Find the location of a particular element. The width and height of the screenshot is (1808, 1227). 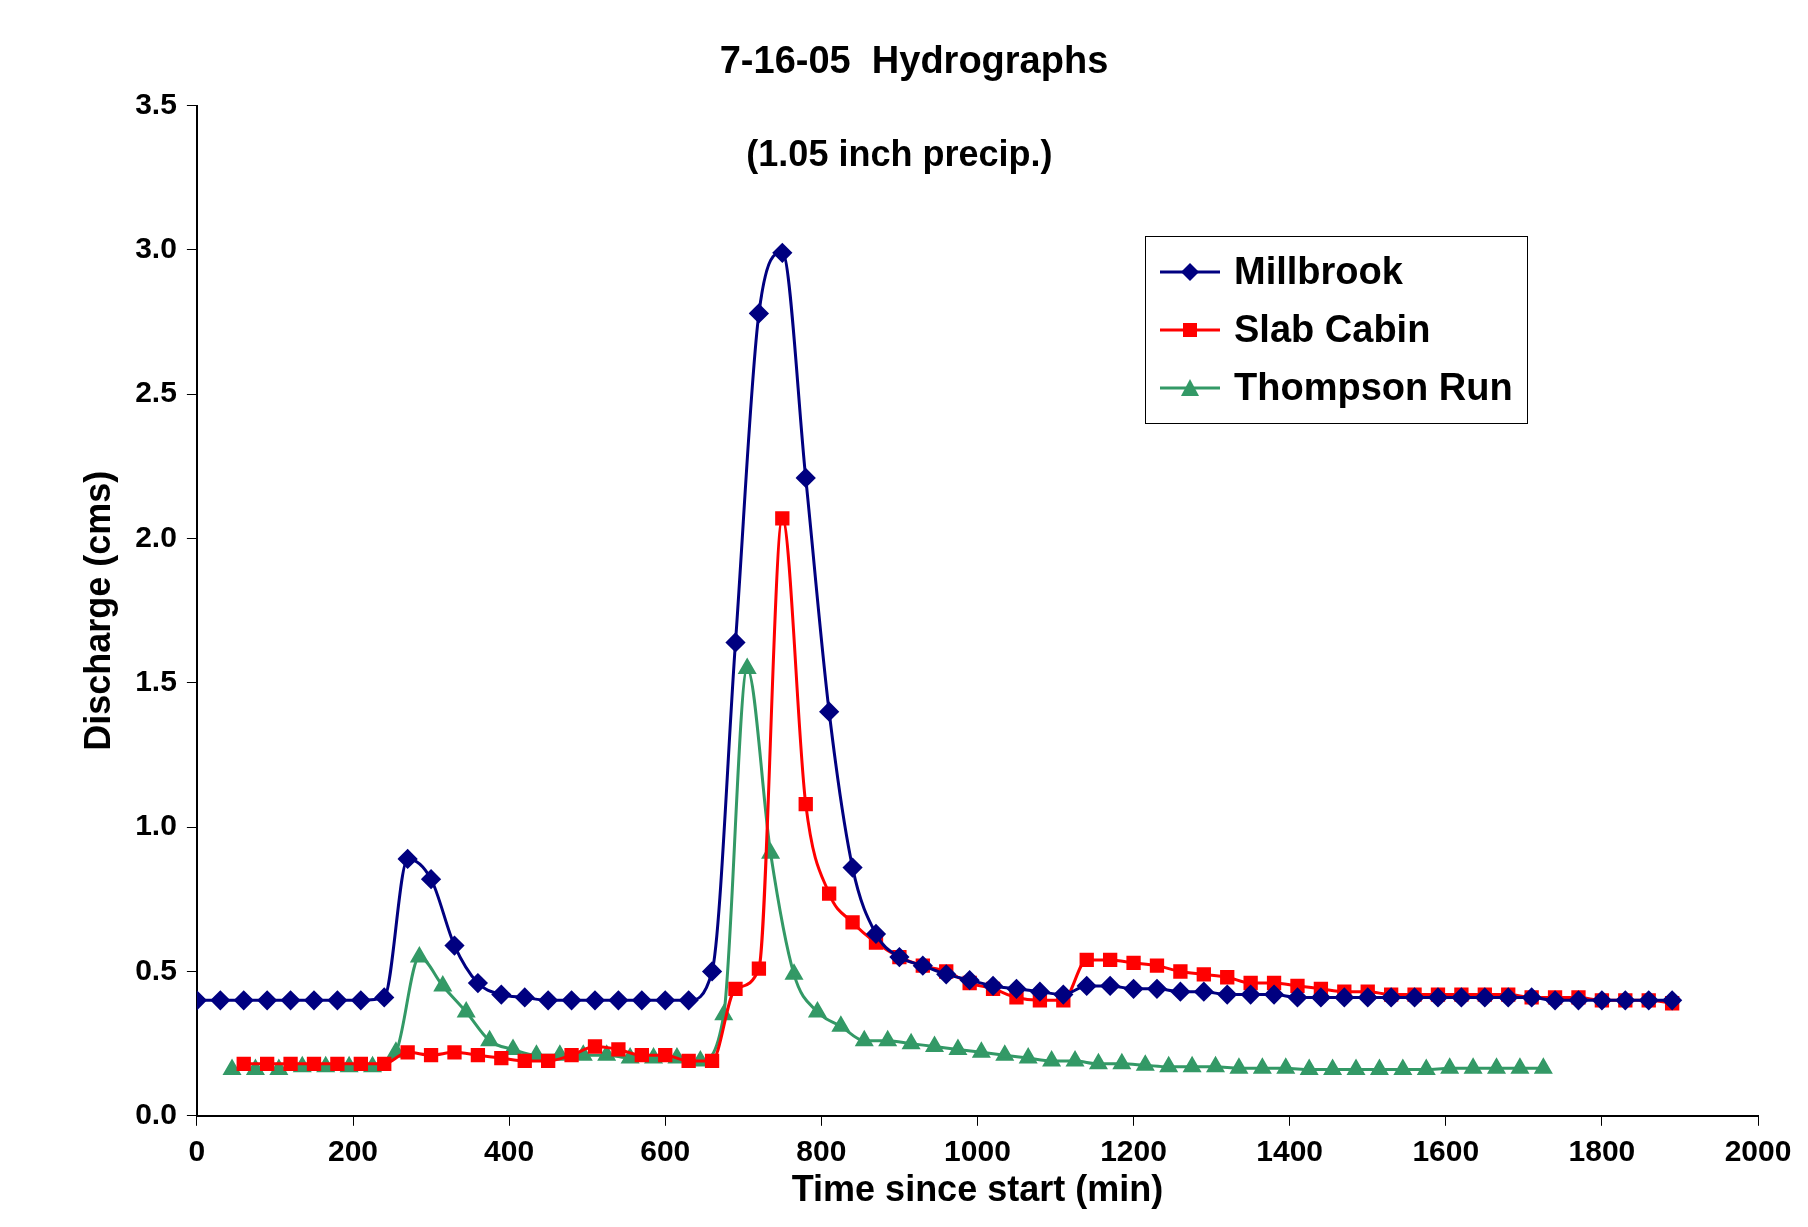

y-tick-label: 0.0 is located at coordinates (156, 1114).